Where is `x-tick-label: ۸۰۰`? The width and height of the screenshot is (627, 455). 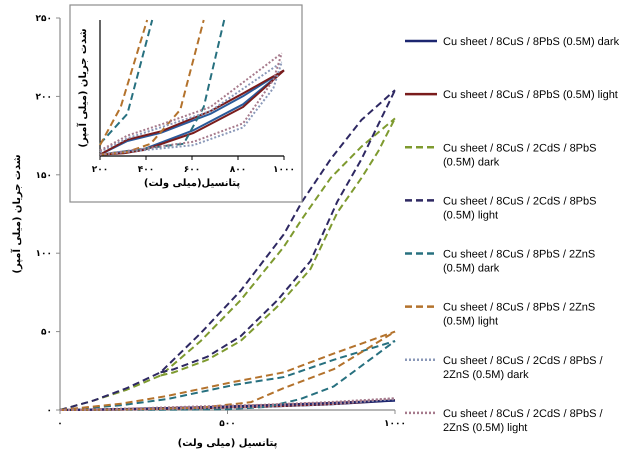 x-tick-label: ۸۰۰ is located at coordinates (238, 170).